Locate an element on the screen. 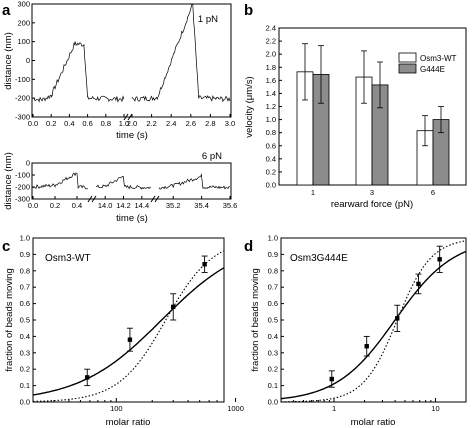 Image resolution: width=474 pixels, height=428 pixels. b-ytick-label: 0.6 is located at coordinates (271, 145).